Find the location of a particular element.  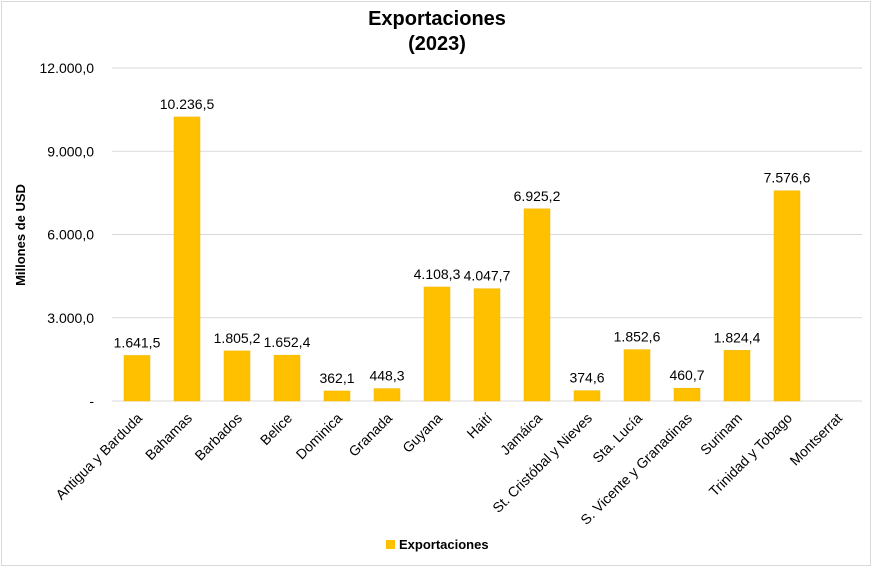

data-label-6: 4.108,3 is located at coordinates (437, 274).